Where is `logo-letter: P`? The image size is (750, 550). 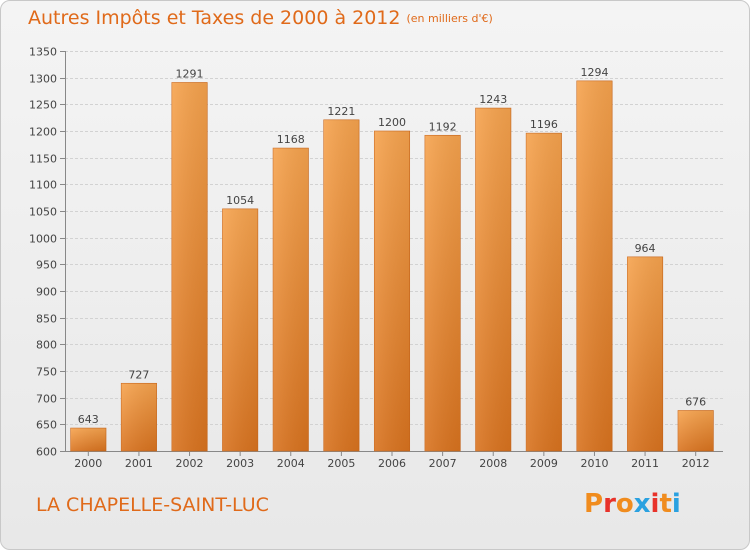
logo-letter: P is located at coordinates (594, 504).